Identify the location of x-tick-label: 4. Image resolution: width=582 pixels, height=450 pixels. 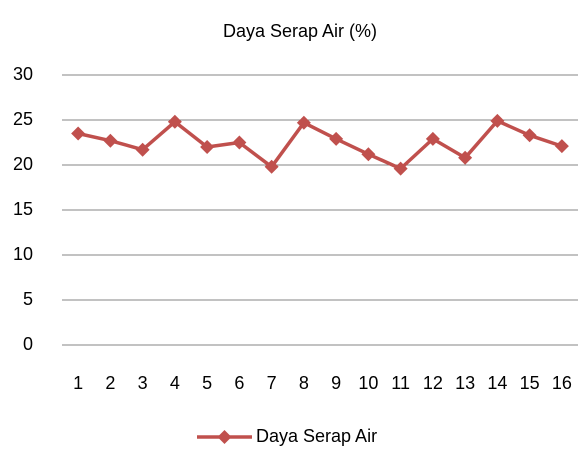
(175, 383).